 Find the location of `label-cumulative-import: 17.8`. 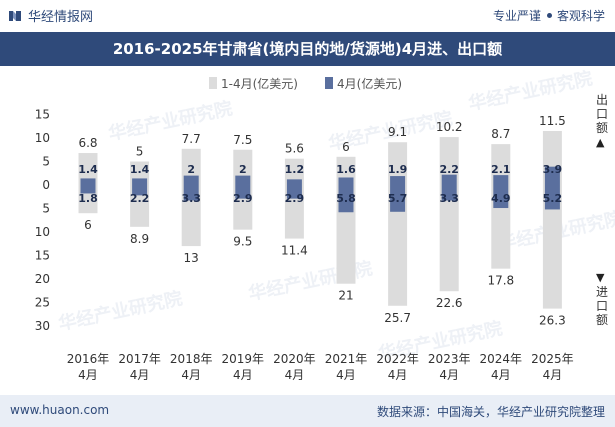

label-cumulative-import: 17.8 is located at coordinates (500, 281).